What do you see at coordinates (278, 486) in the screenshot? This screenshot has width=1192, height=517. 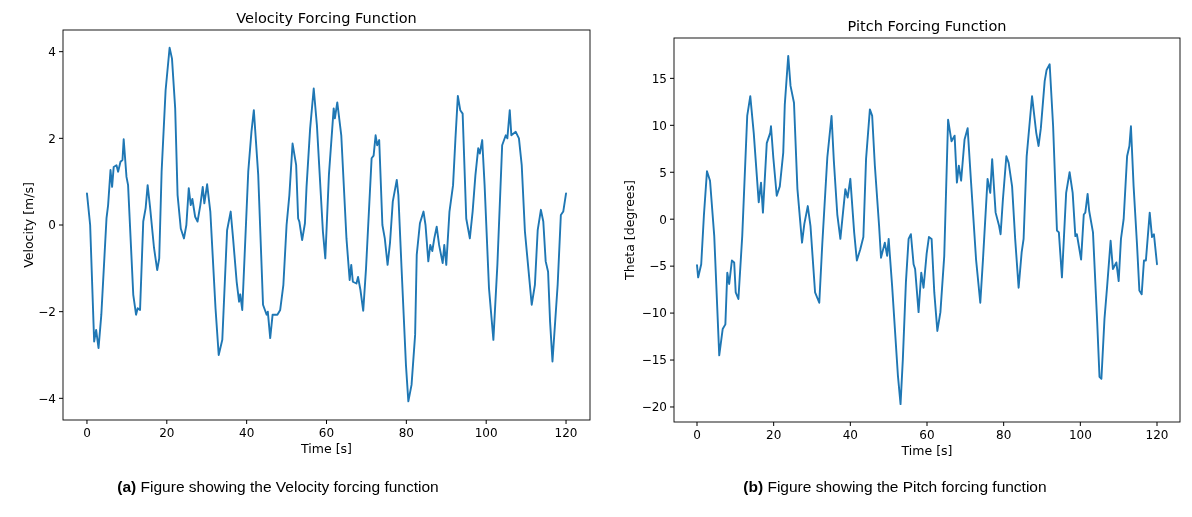 I see `text: (a) Figure showing the Velocity forcing function` at bounding box center [278, 486].